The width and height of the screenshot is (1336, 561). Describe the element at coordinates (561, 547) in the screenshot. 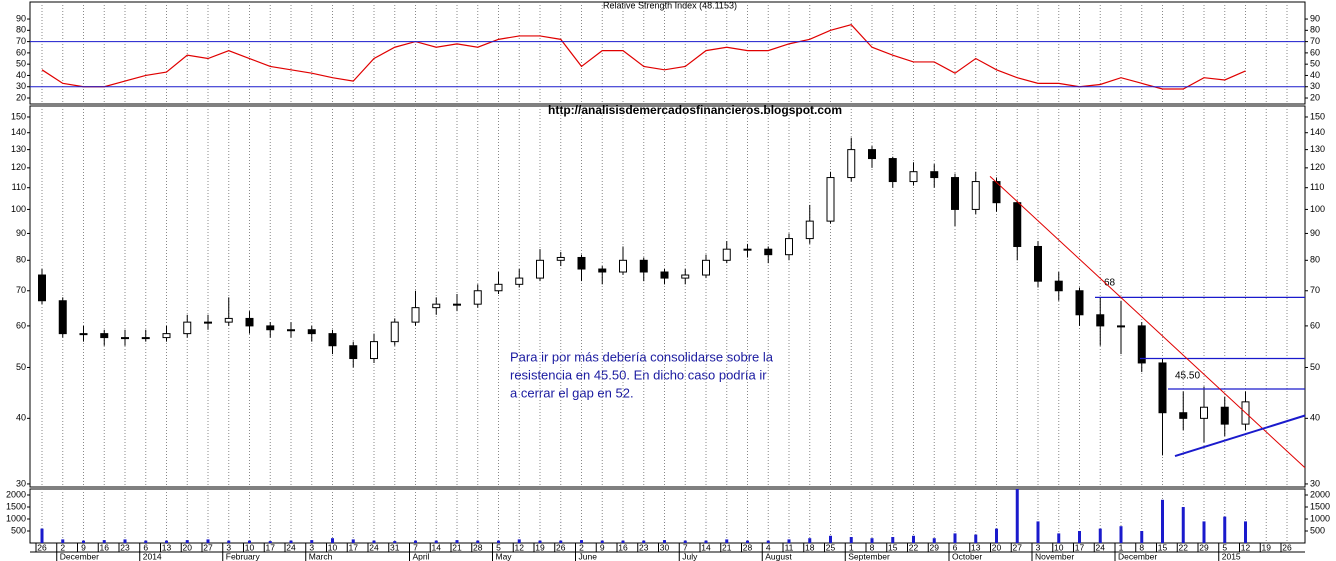

I see `x-tick-label: 26` at that location.